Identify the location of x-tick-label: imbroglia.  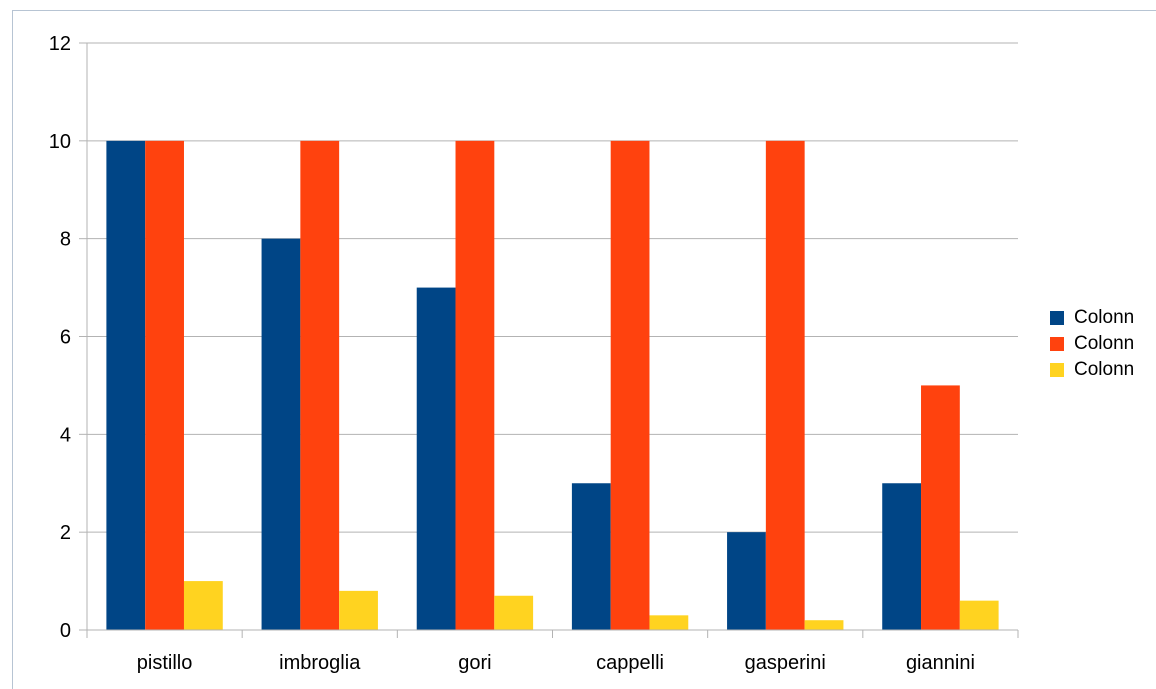
(320, 663).